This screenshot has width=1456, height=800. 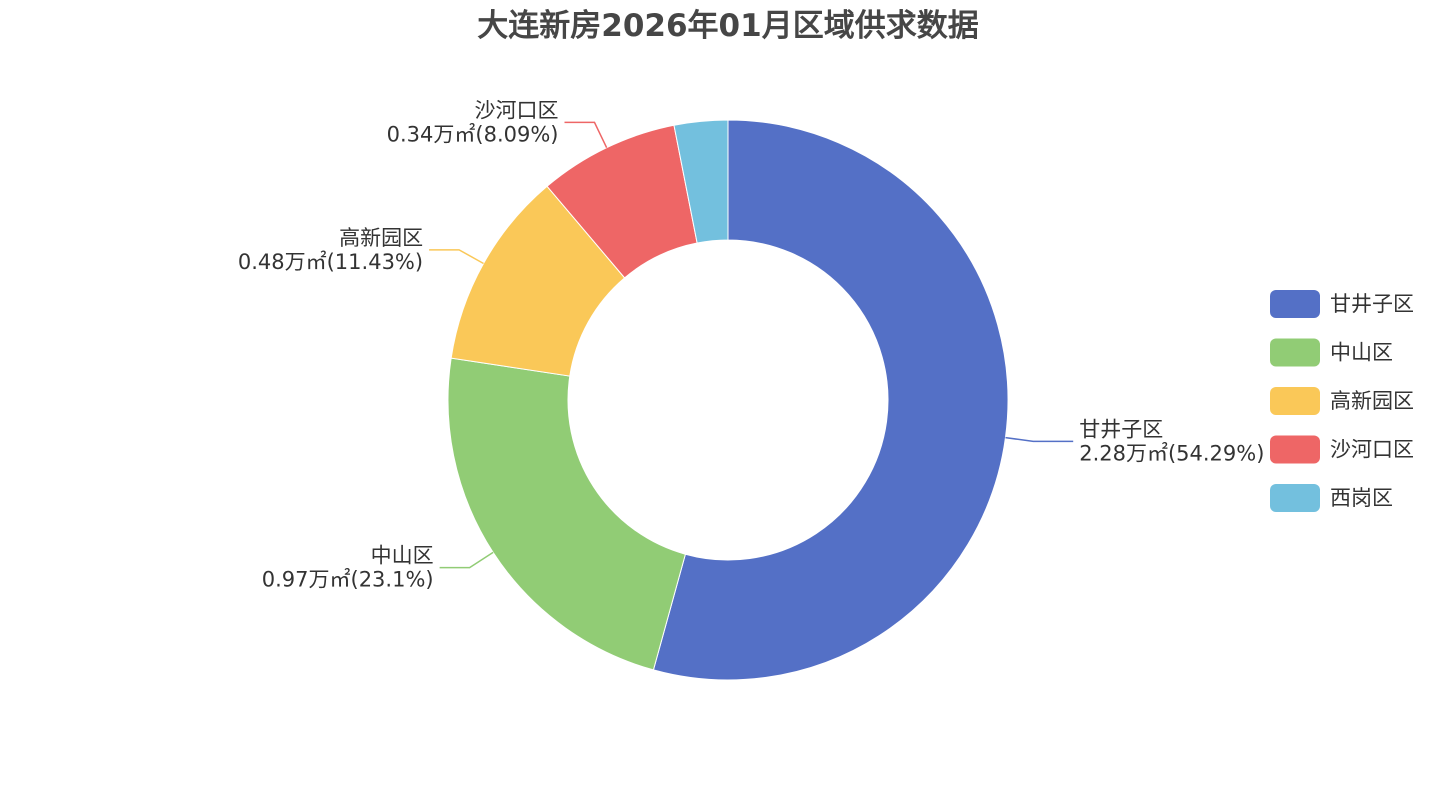 What do you see at coordinates (348, 580) in the screenshot?
I see `slice-label-value: 0.97万㎡(23.1%)` at bounding box center [348, 580].